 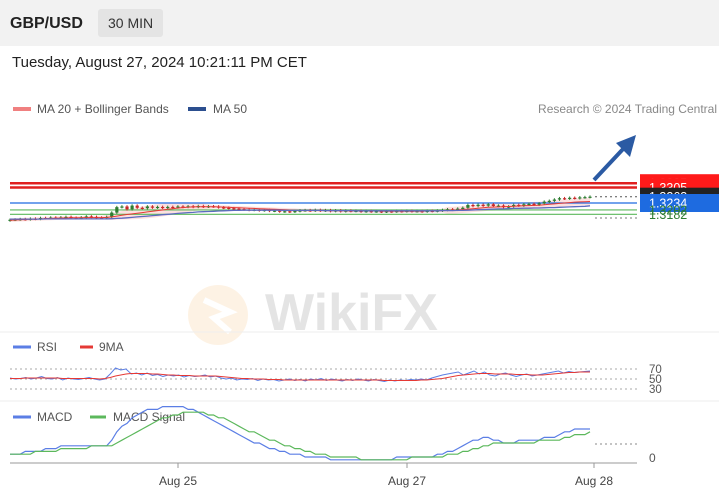 I want to click on forecast-arrow-shaft, so click(x=609, y=164).